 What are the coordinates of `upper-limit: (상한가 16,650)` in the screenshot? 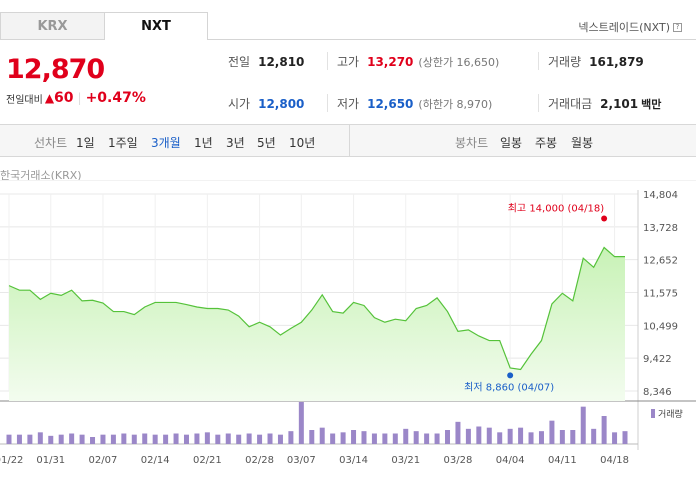 It's located at (459, 62).